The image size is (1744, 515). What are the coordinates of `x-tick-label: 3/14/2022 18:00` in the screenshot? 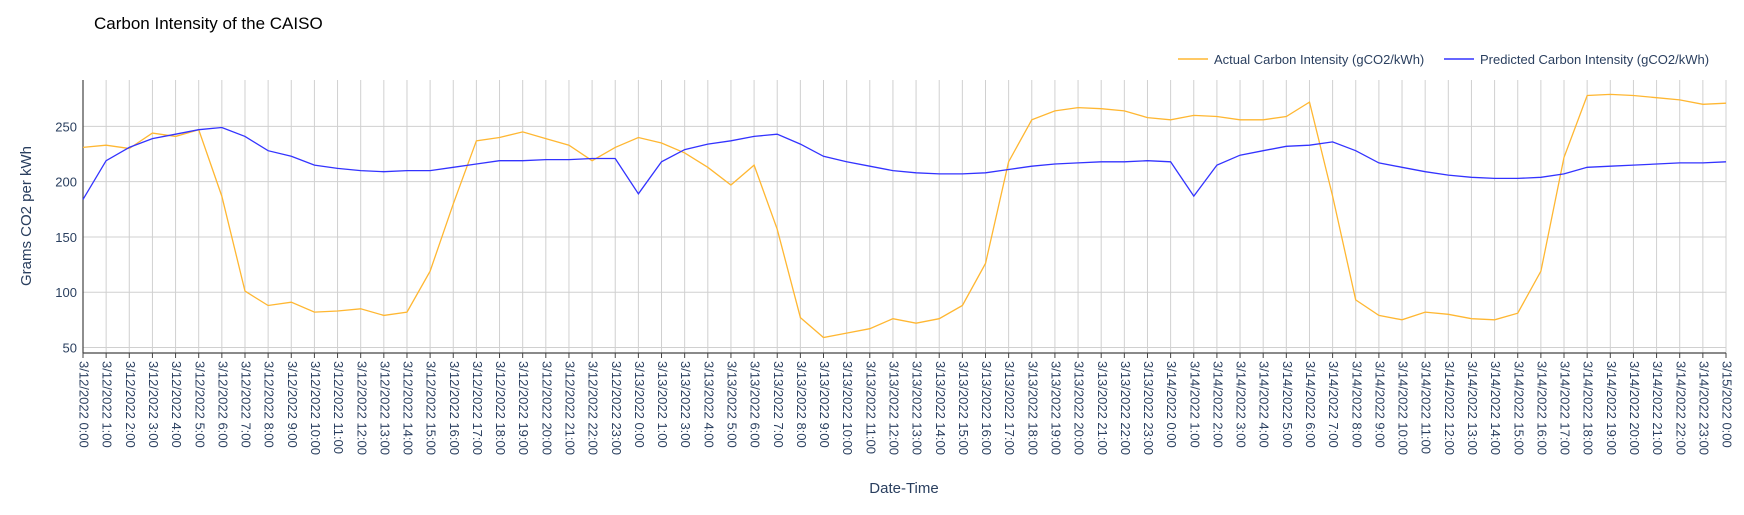 It's located at (1588, 408).